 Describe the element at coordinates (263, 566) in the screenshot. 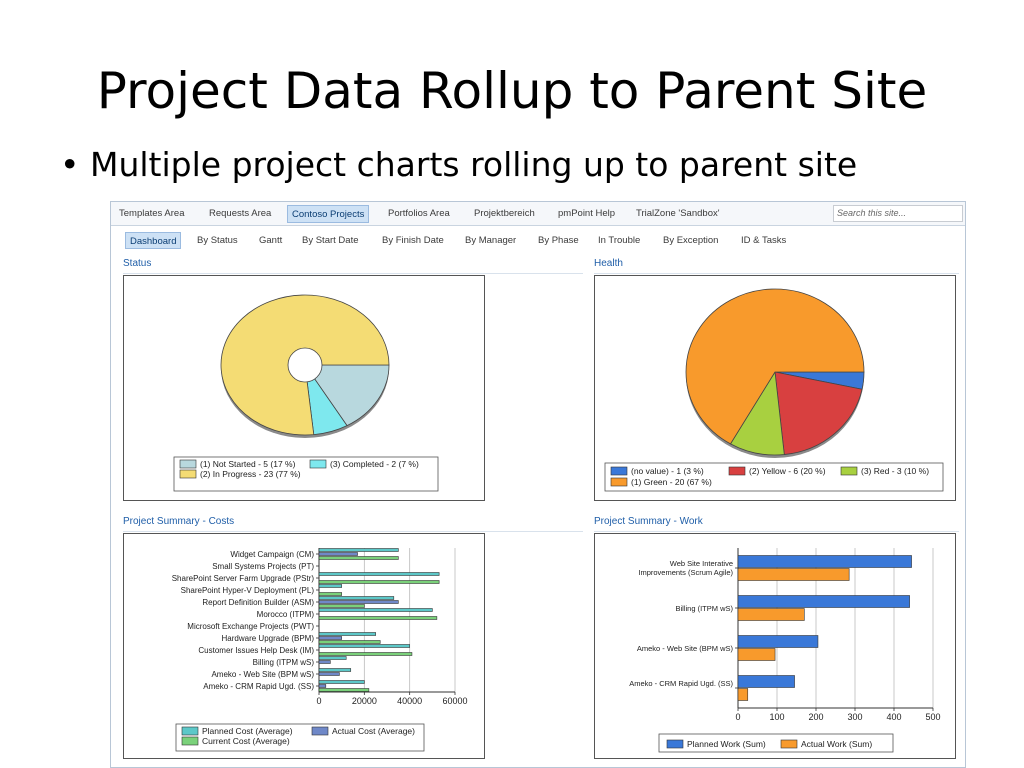

I see `category-label: Small Systems Projects (PT)` at that location.